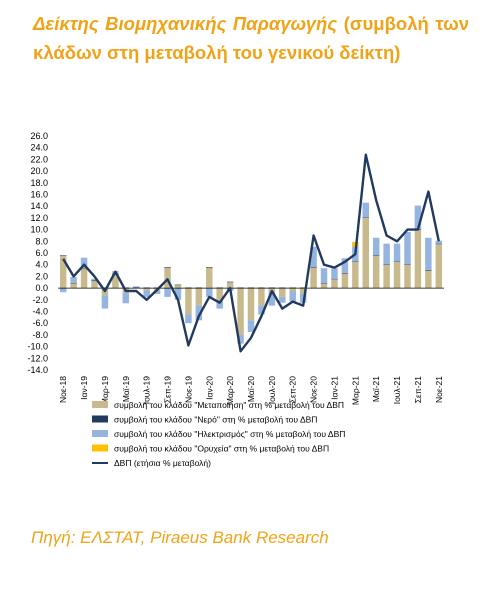  I want to click on y-tick-label: -8.0, so click(40, 335).